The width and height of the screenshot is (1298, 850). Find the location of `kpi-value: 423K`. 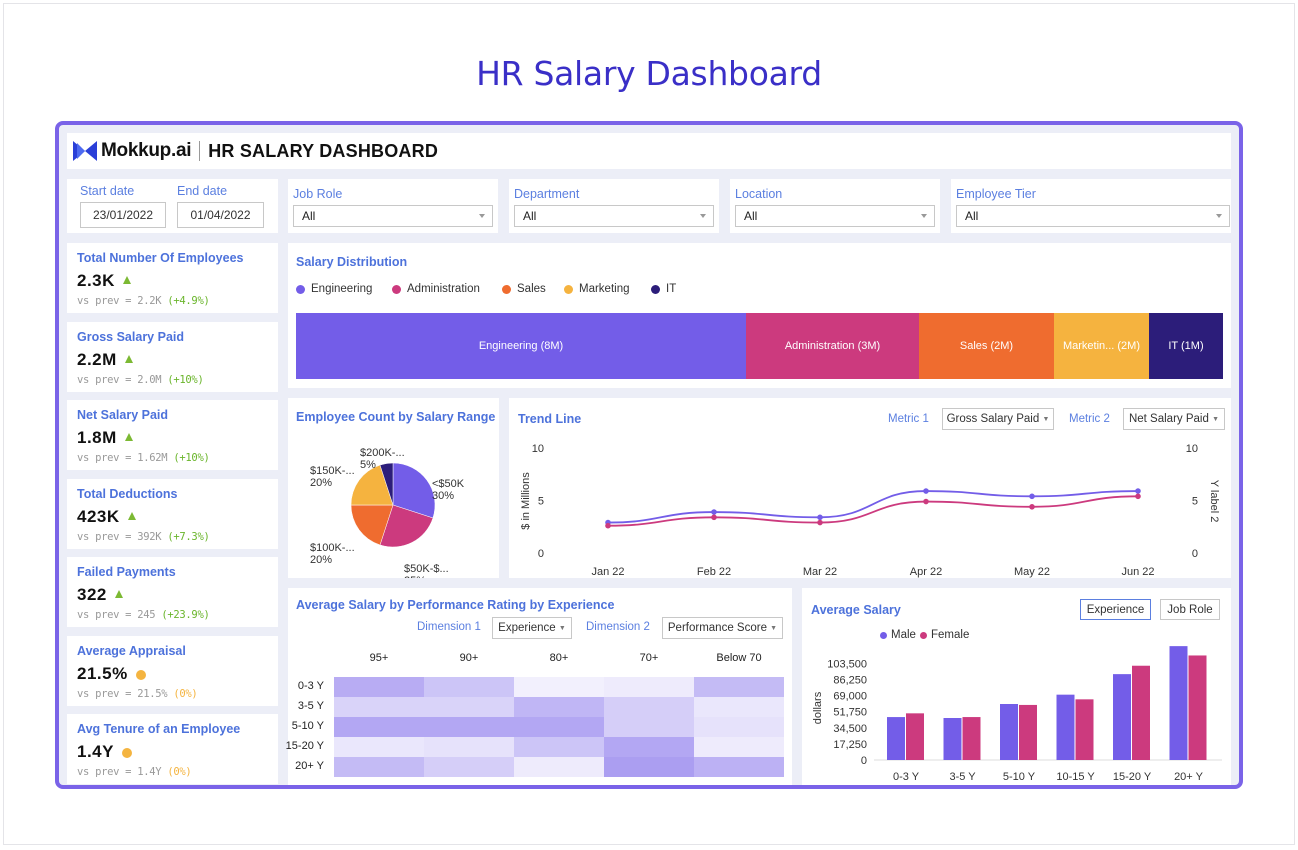

kpi-value: 423K is located at coordinates (98, 516).